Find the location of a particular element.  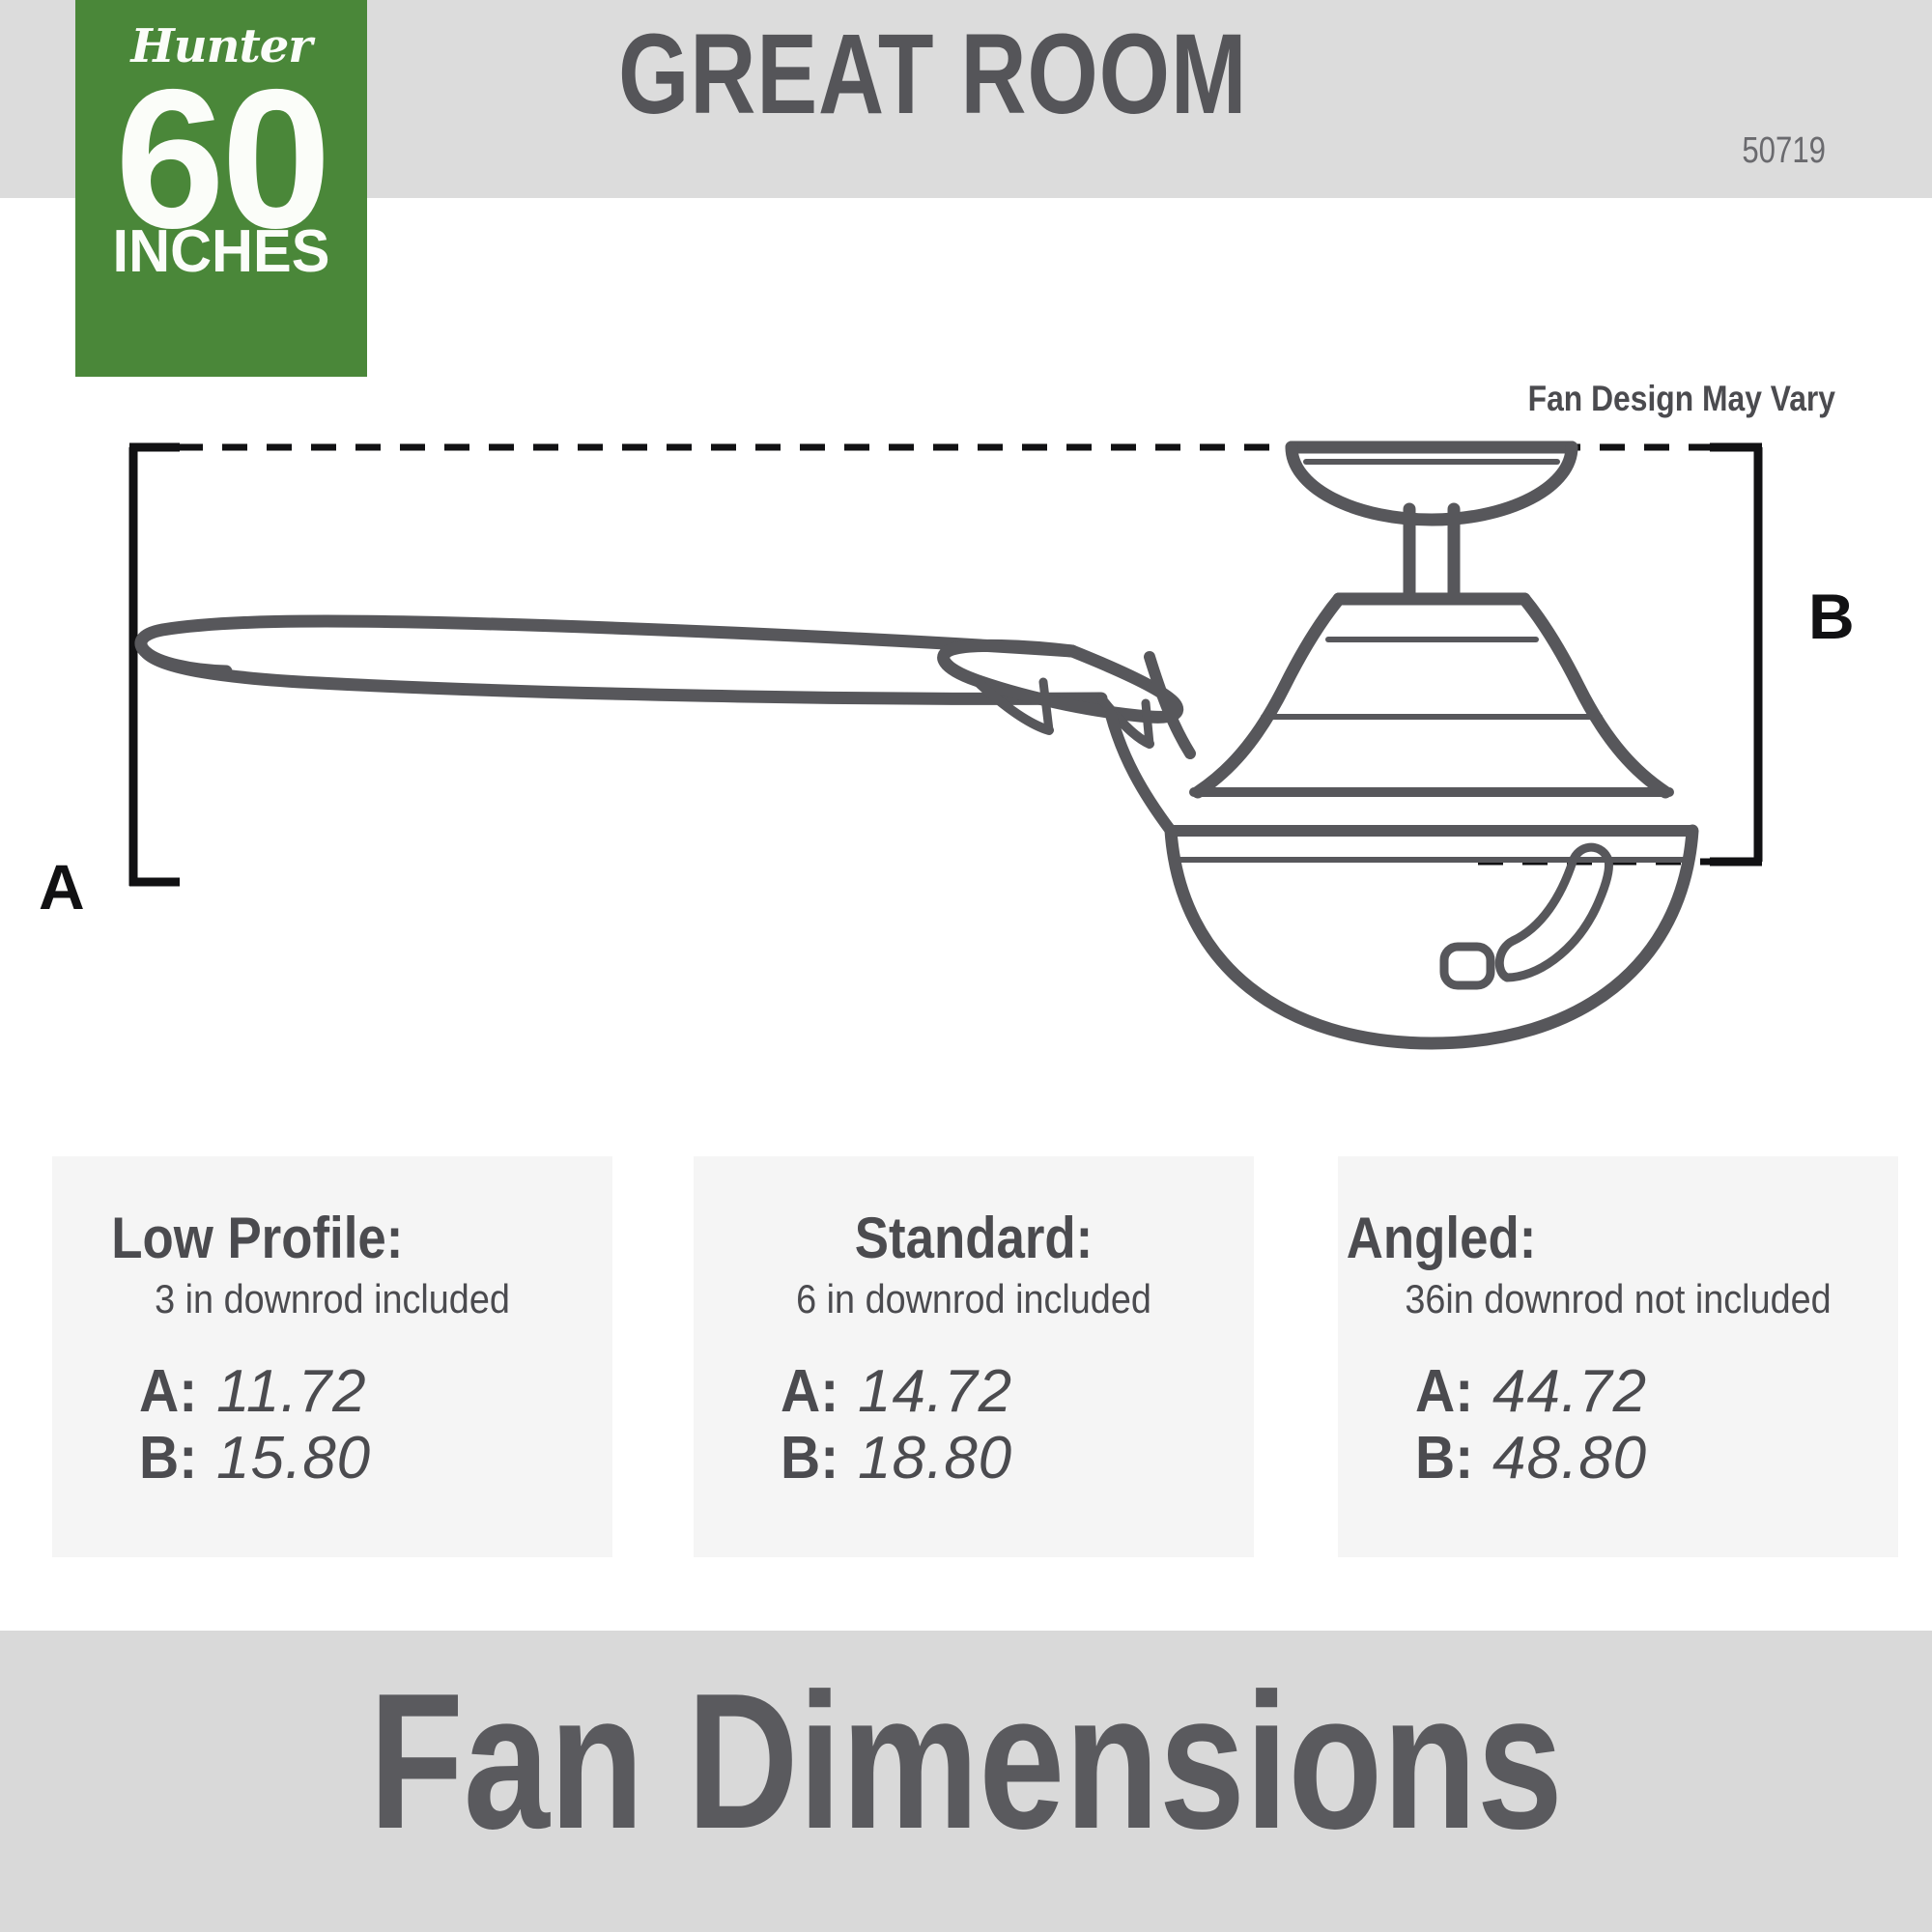

dimension-row-a: A: 11.72 is located at coordinates (375, 1391).